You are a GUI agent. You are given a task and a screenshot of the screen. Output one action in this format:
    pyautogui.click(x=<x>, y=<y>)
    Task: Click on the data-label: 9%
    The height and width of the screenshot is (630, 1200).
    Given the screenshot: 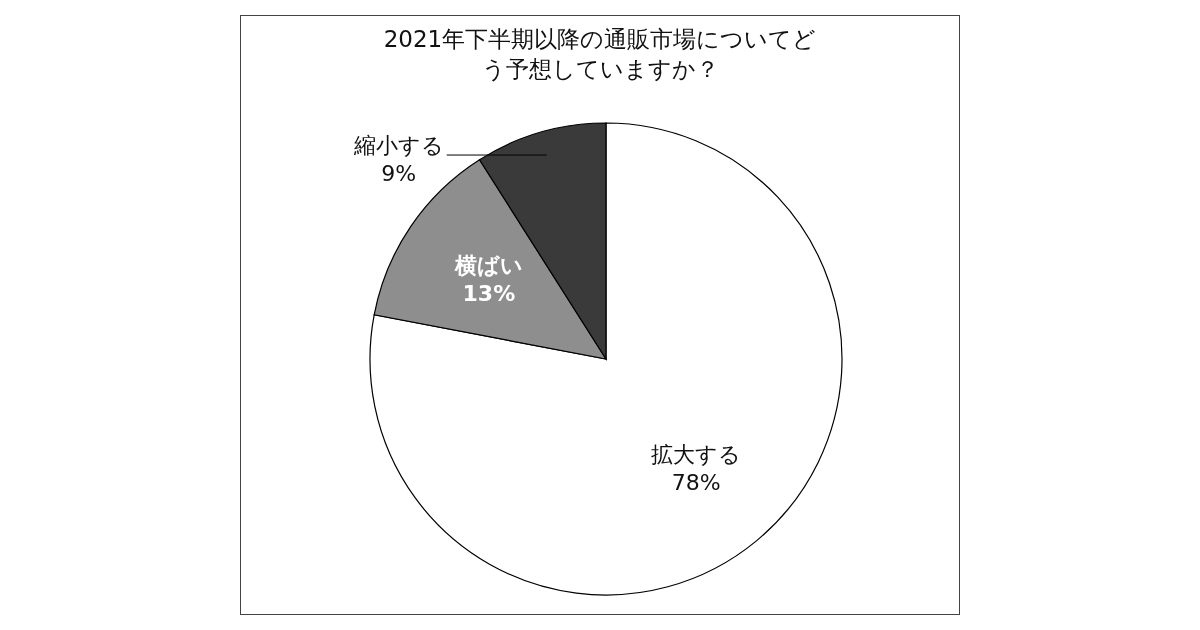 What is the action you would take?
    pyautogui.click(x=399, y=174)
    